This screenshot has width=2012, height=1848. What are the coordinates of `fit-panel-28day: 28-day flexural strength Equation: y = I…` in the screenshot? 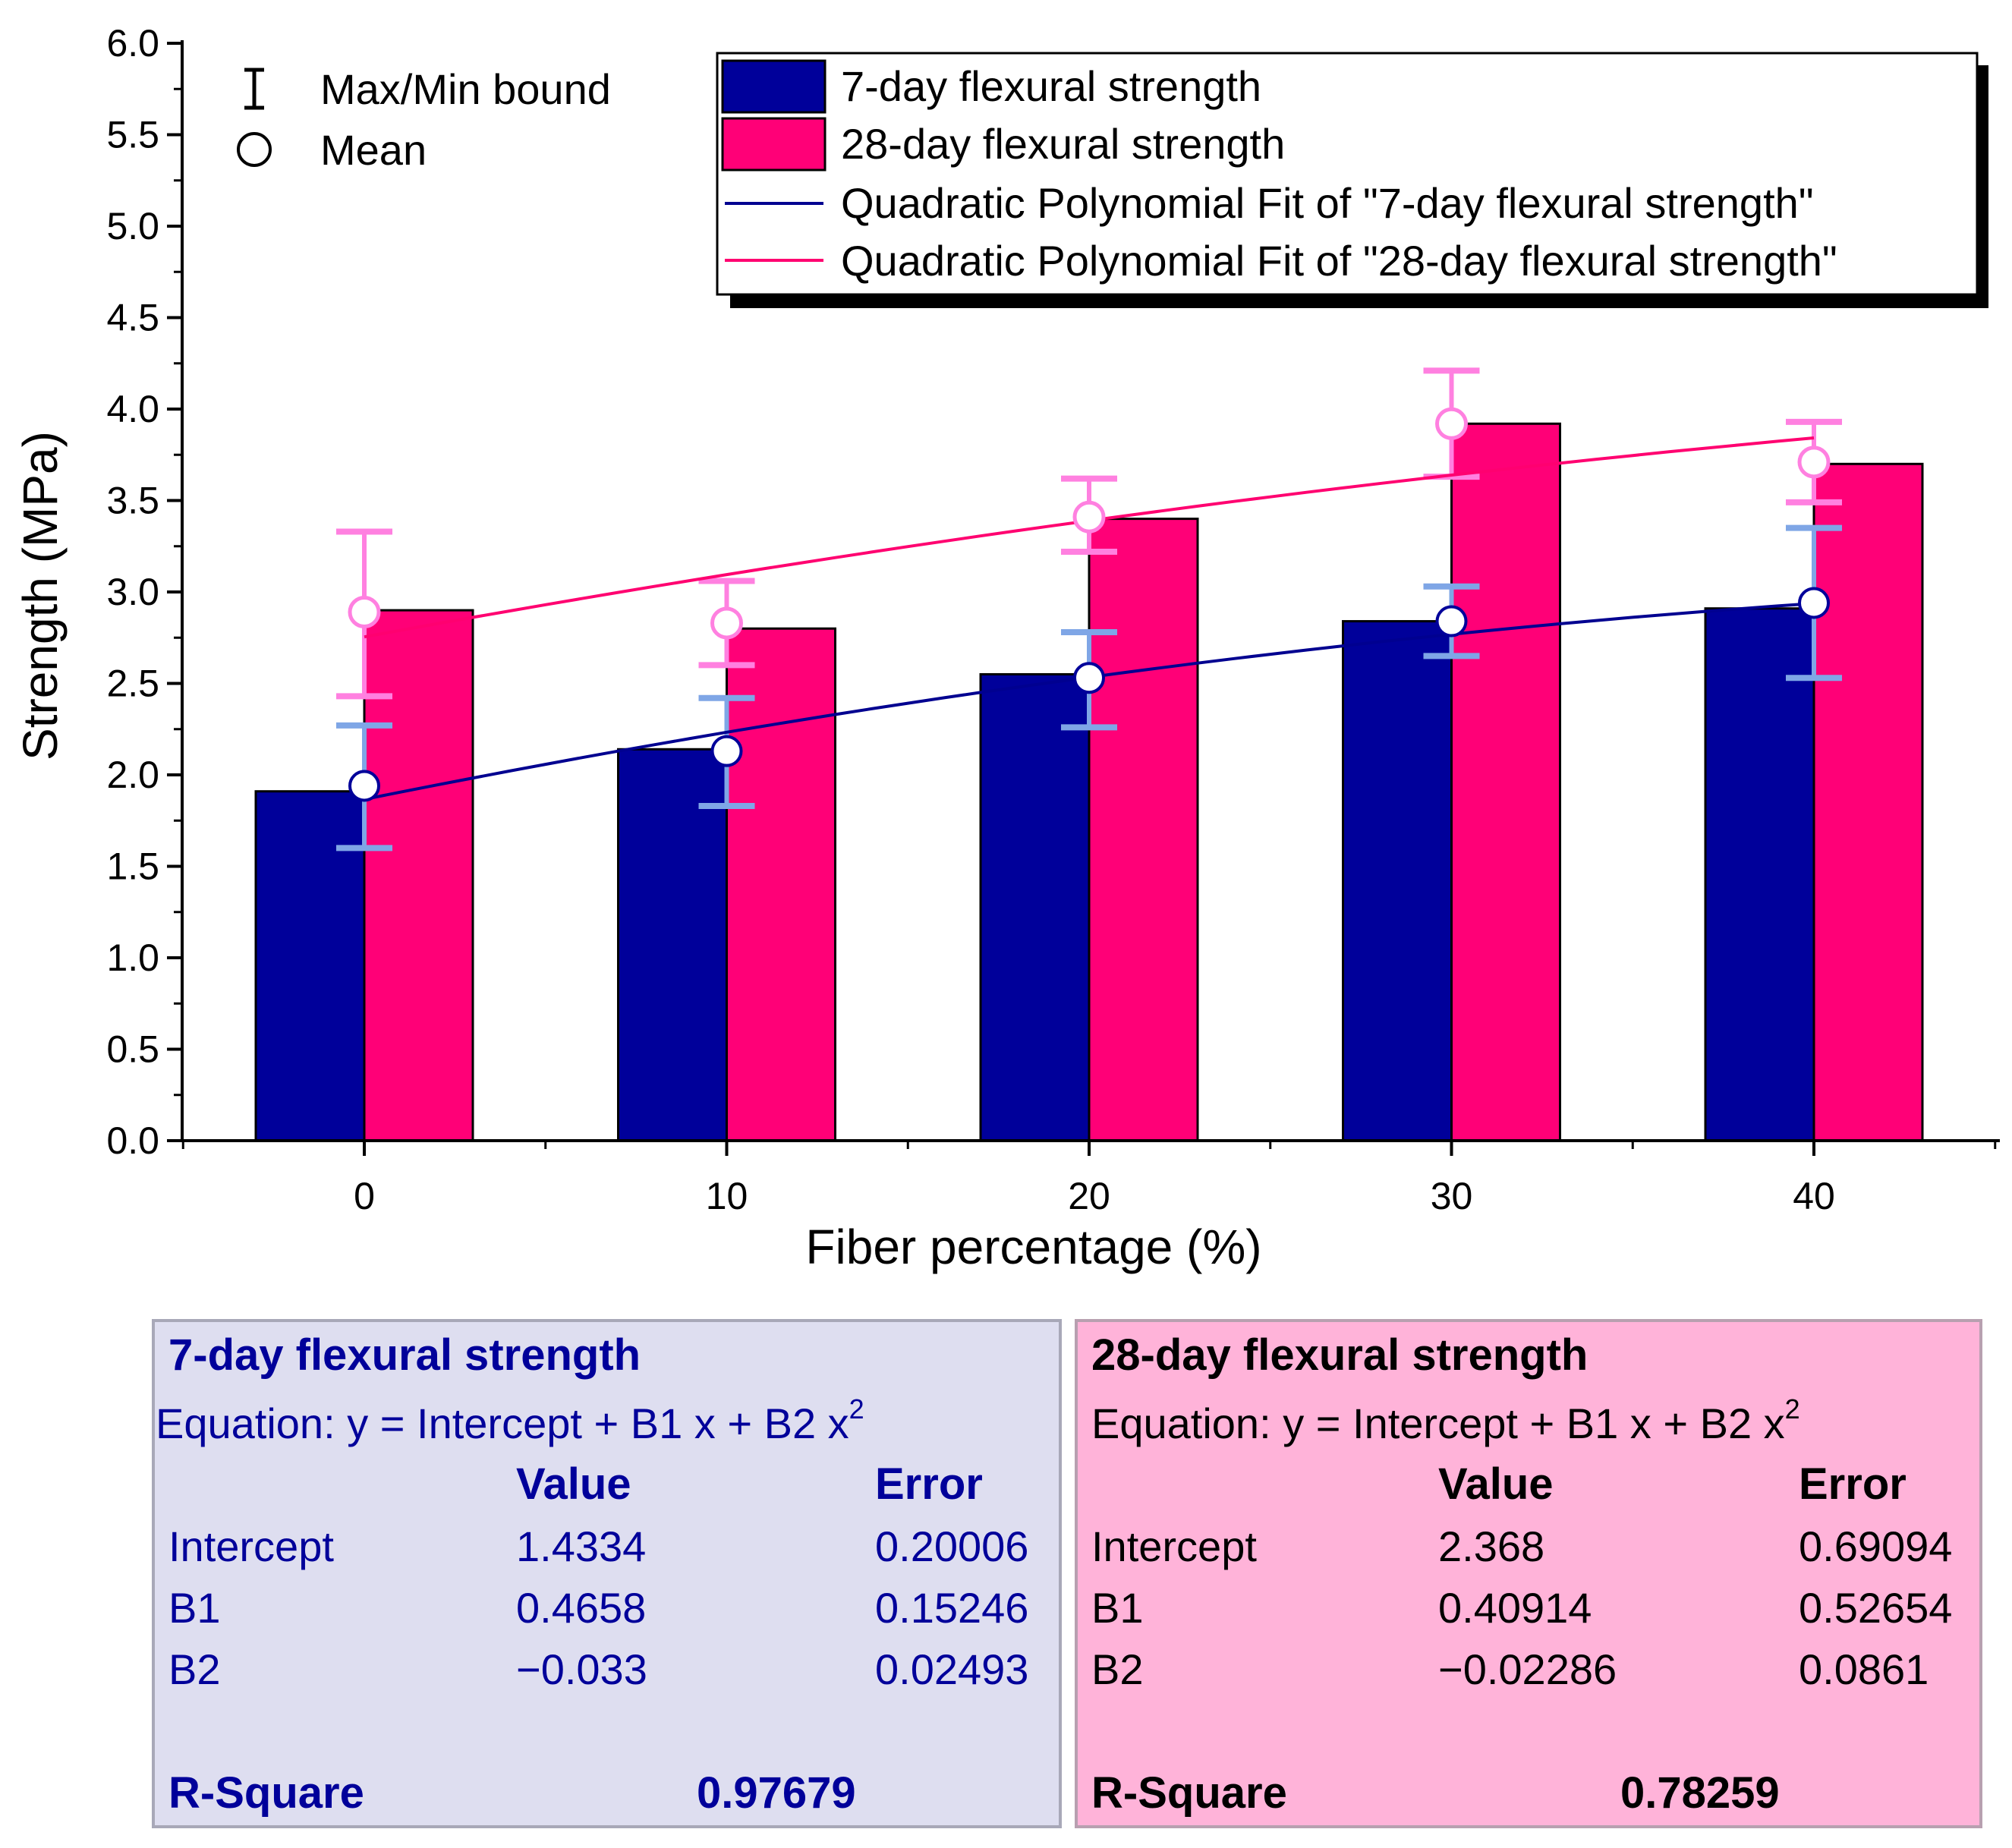 It's located at (1528, 1573).